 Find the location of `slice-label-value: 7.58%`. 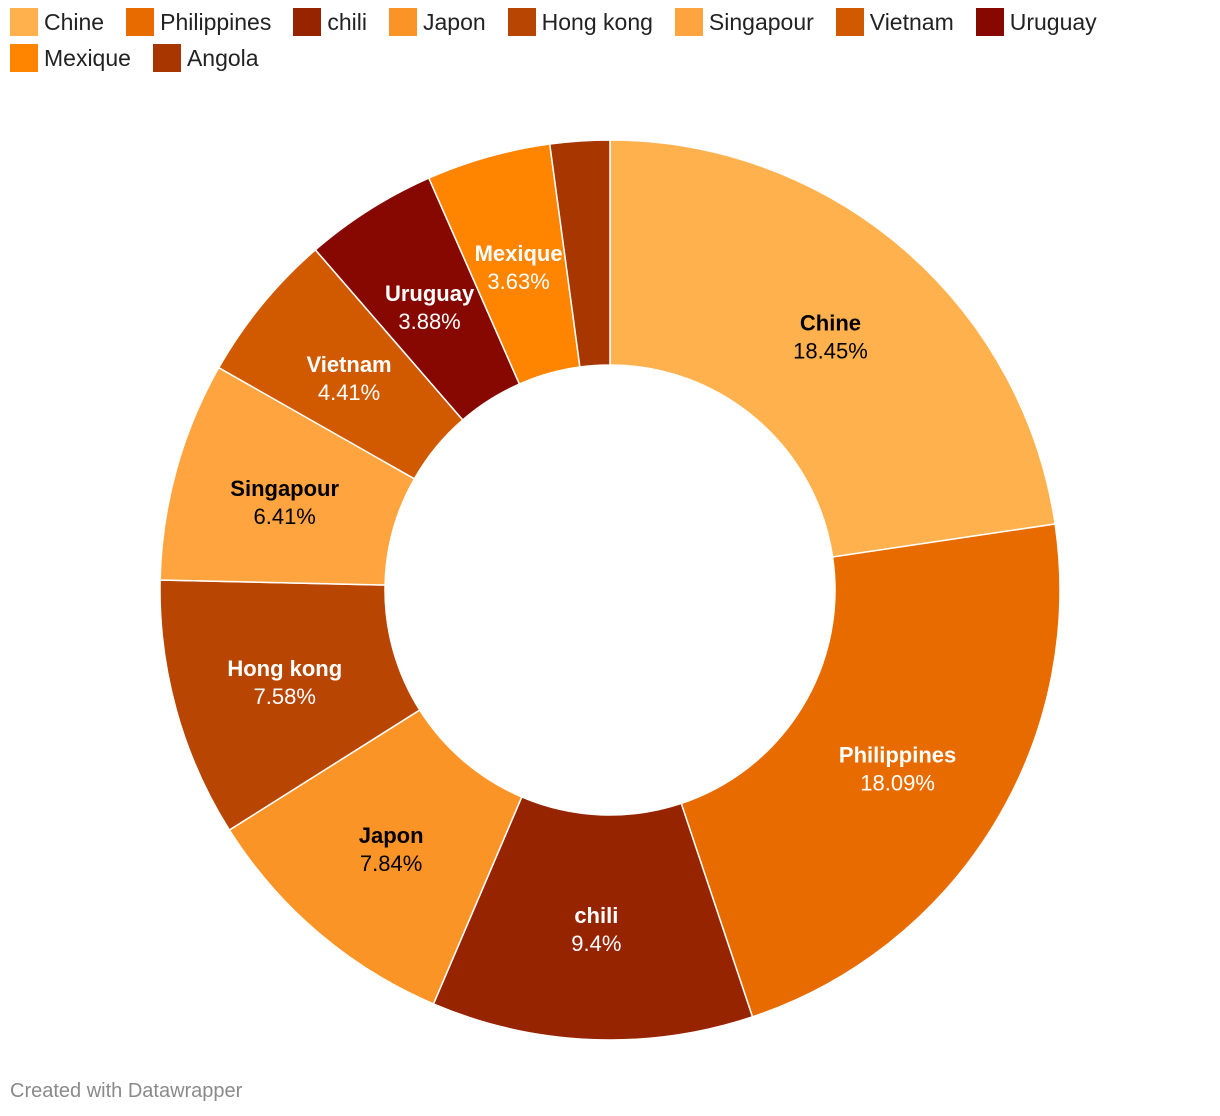

slice-label-value: 7.58% is located at coordinates (285, 696).